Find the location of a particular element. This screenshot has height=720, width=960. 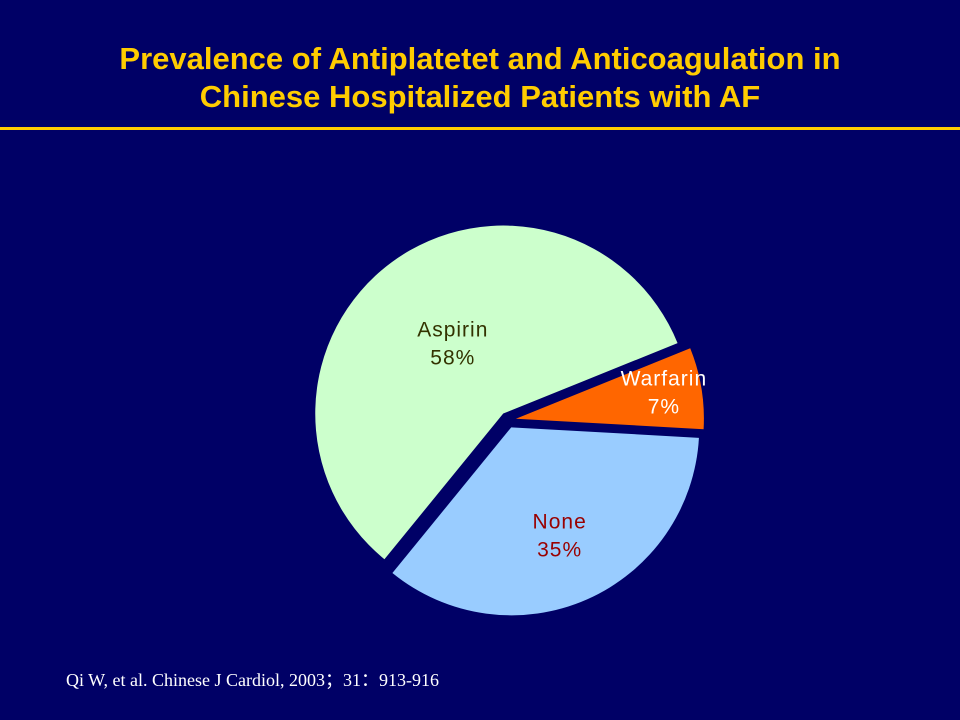

slice-label: None is located at coordinates (560, 522).